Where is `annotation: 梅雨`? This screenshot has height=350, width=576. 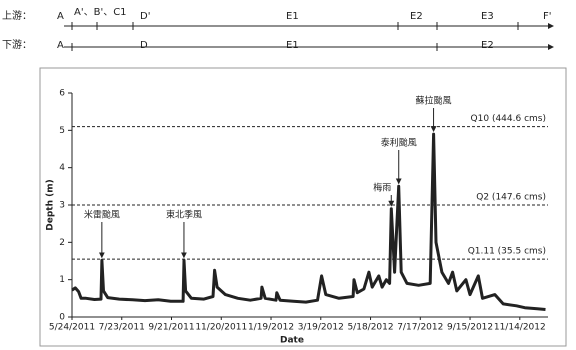 annotation: 梅雨 is located at coordinates (382, 188).